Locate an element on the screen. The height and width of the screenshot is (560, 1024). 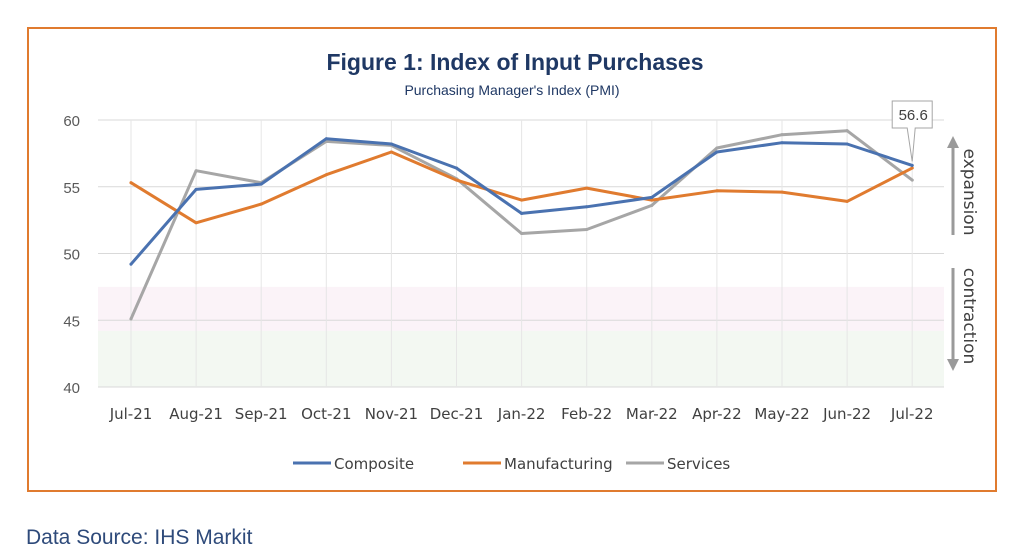
contraction-label: contraction is located at coordinates (969, 316).